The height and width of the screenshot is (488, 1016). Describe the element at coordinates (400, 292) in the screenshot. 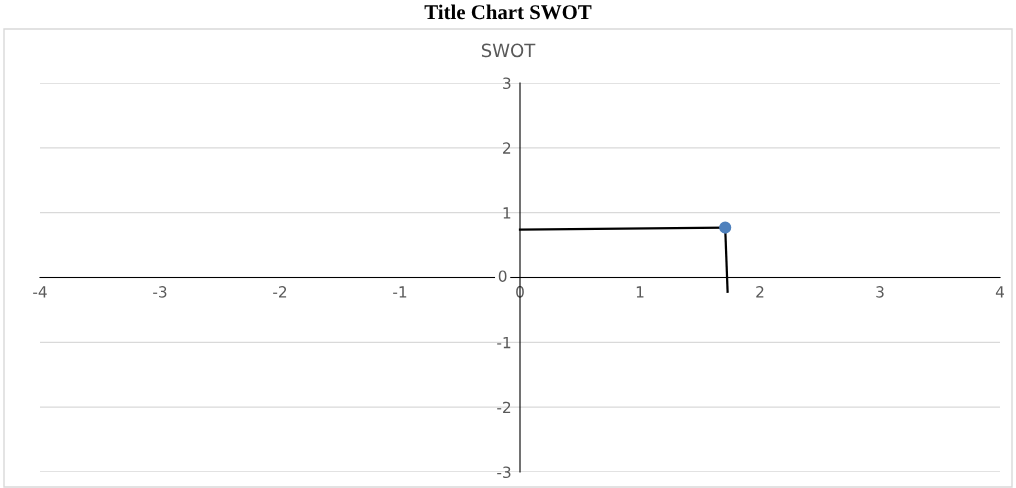

I see `x-tick-label: -1` at that location.